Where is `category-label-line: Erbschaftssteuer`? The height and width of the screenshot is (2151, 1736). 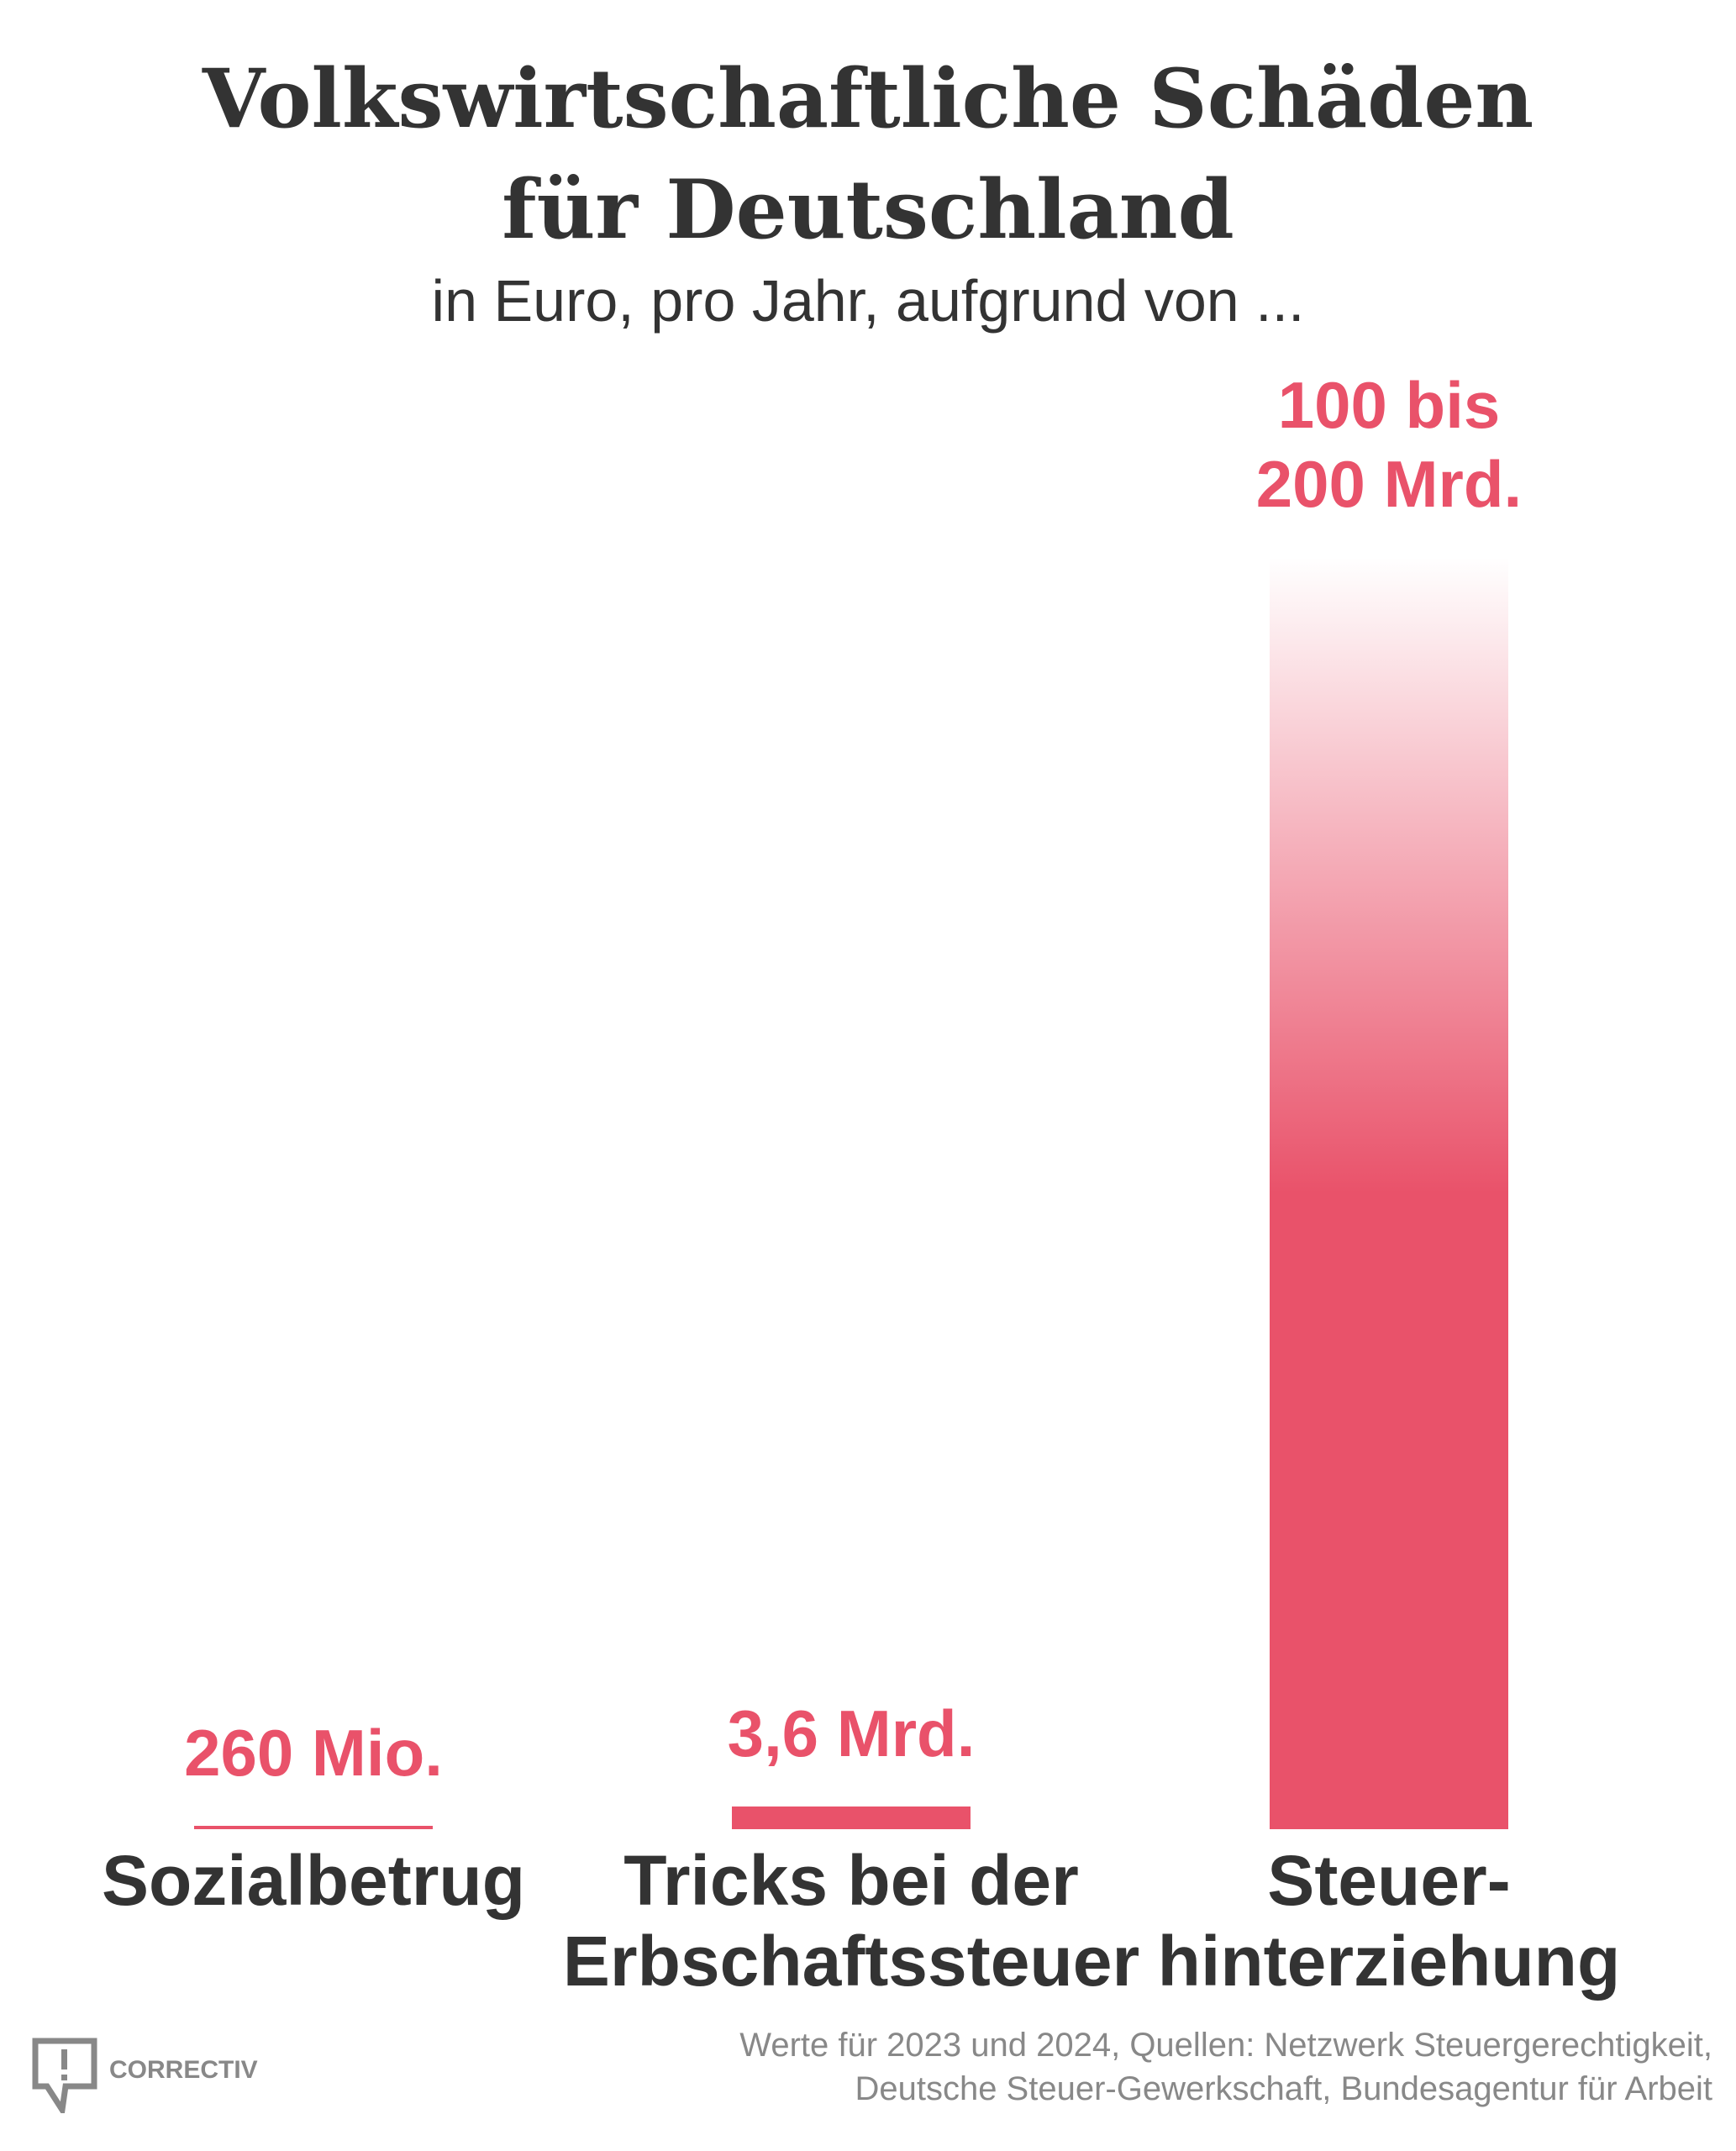 category-label-line: Erbschaftssteuer is located at coordinates (851, 1961).